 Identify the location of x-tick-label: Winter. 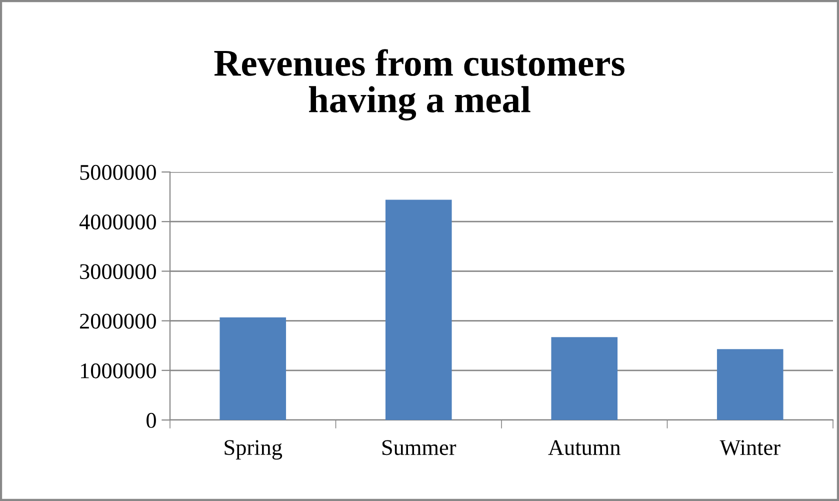
(750, 448).